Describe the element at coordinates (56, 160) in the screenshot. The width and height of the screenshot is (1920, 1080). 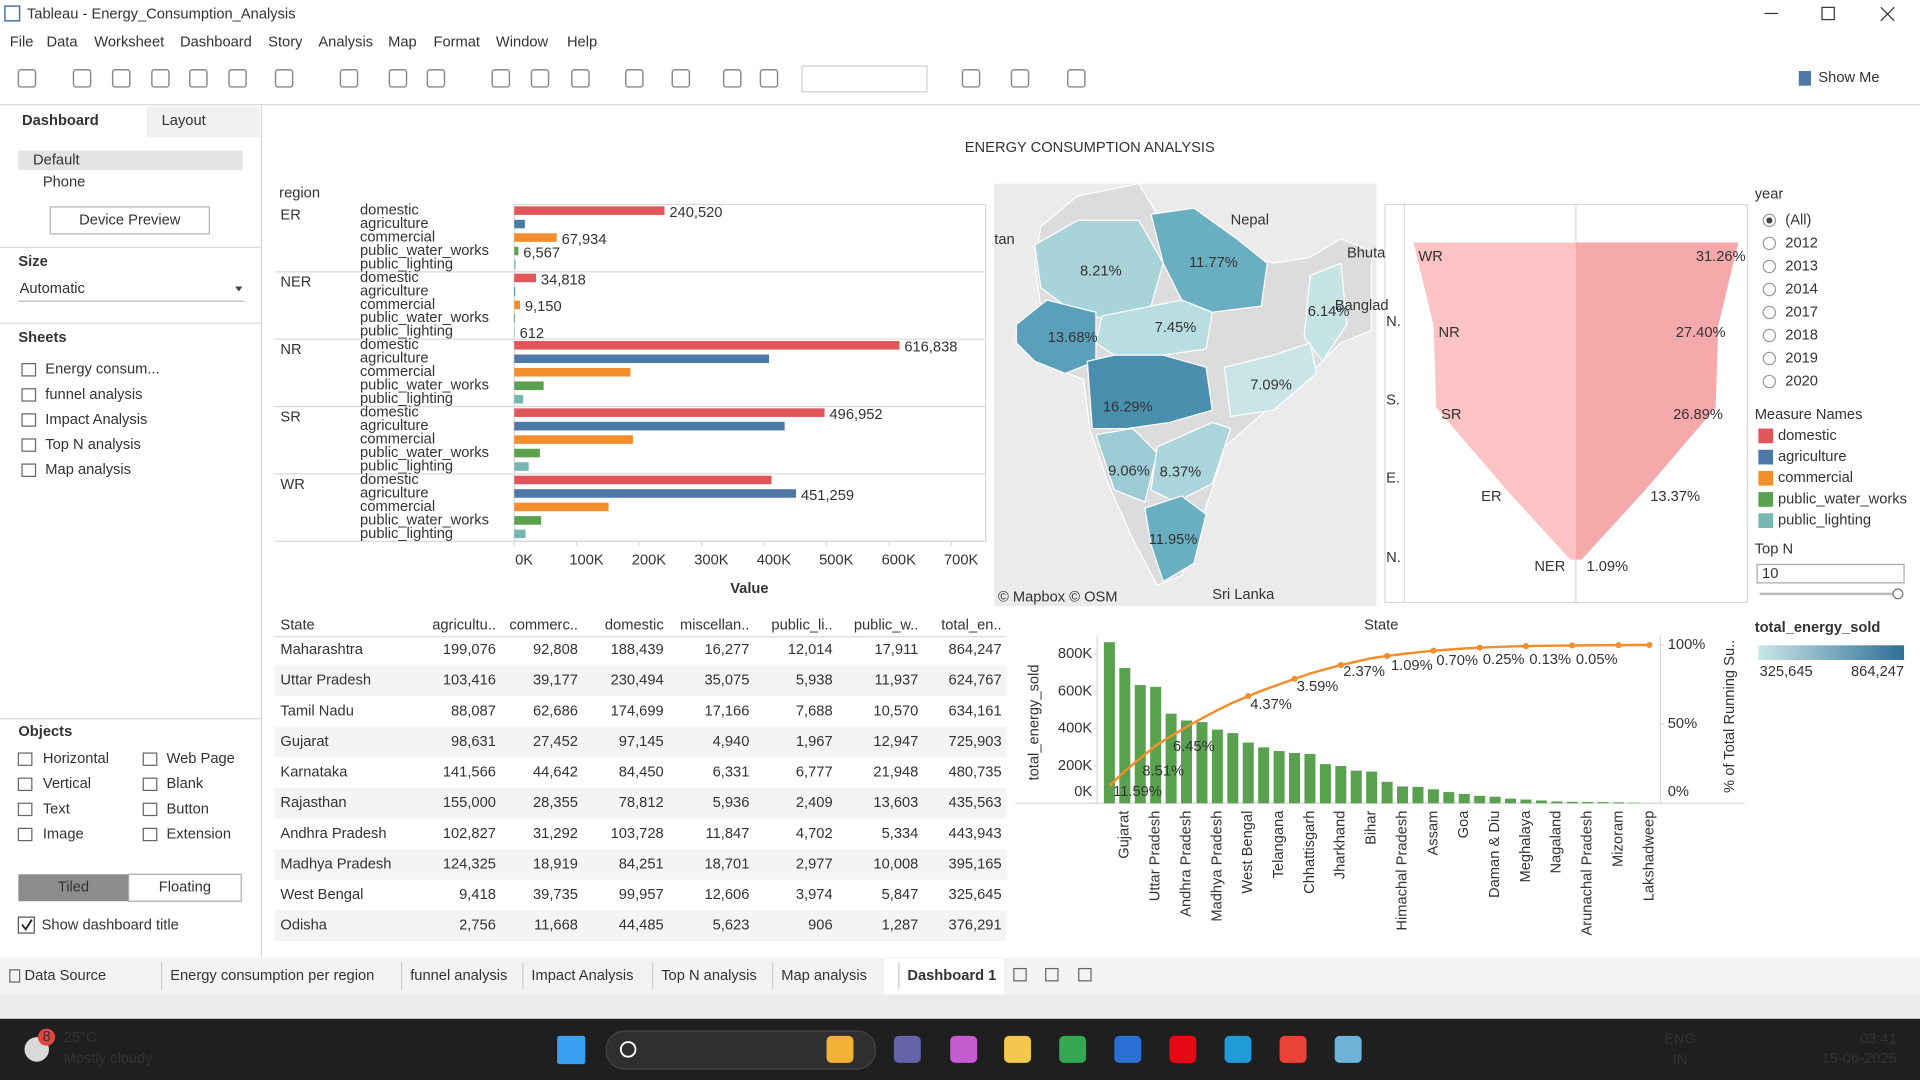
I see `device-option: Default` at that location.